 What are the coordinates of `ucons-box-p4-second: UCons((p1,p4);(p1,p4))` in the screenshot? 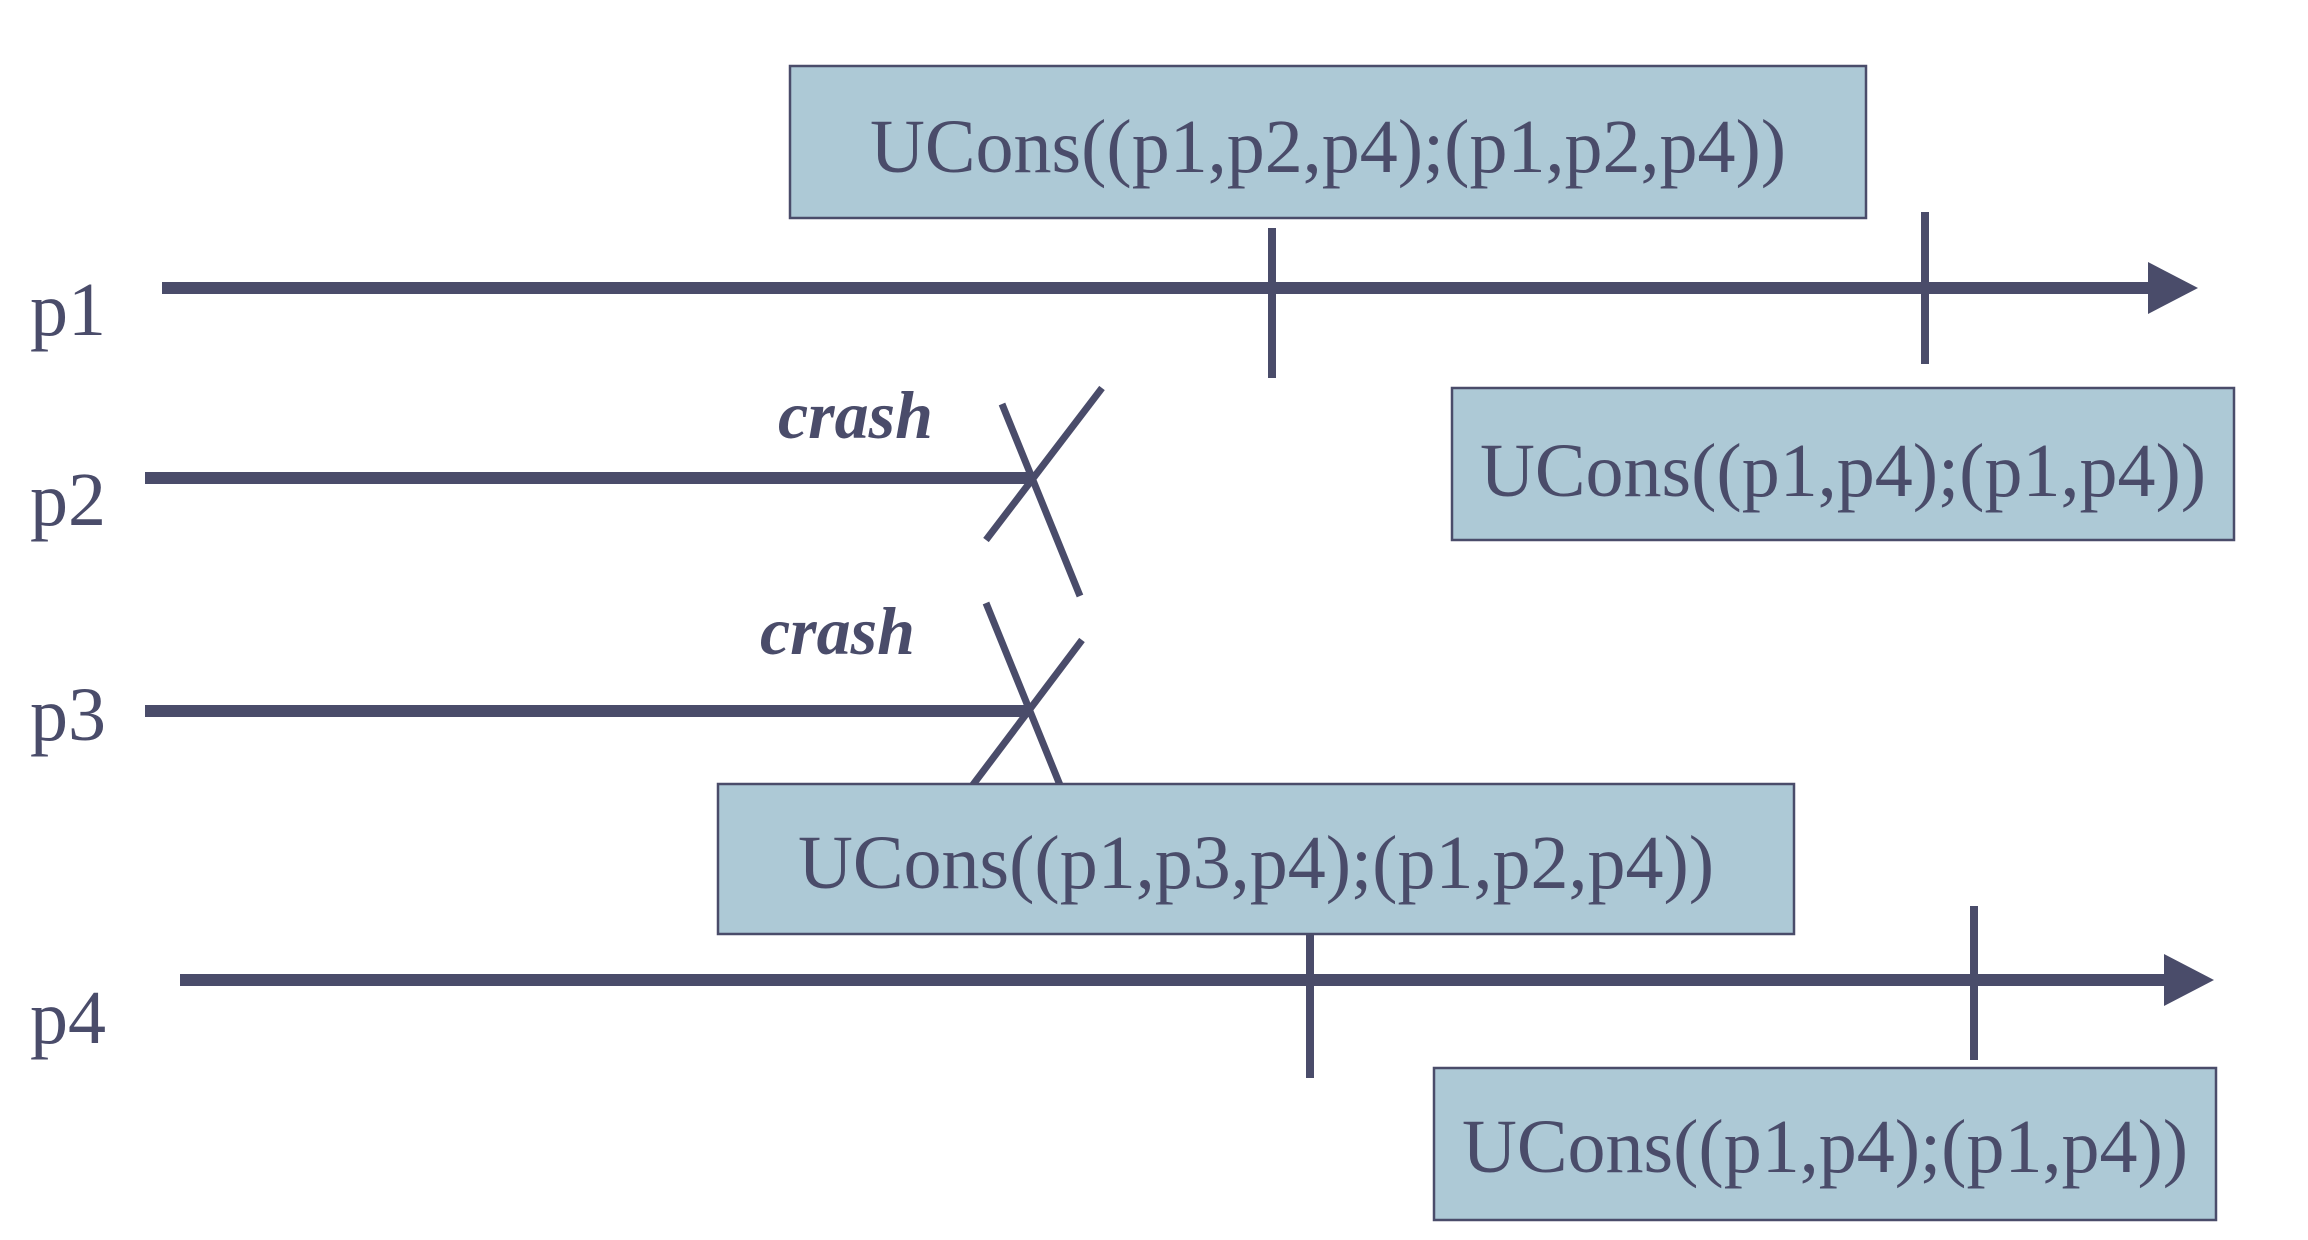 It's located at (1825, 1144).